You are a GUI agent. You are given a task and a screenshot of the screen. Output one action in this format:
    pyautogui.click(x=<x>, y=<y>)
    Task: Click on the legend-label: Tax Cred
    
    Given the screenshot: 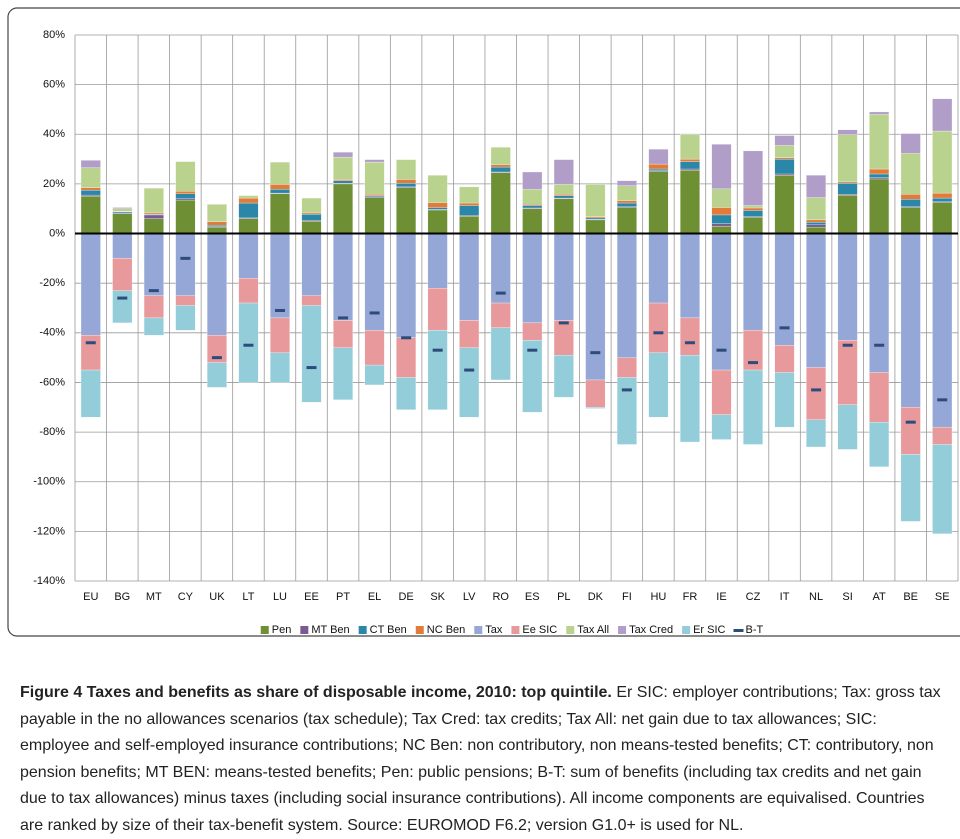 What is the action you would take?
    pyautogui.click(x=651, y=630)
    